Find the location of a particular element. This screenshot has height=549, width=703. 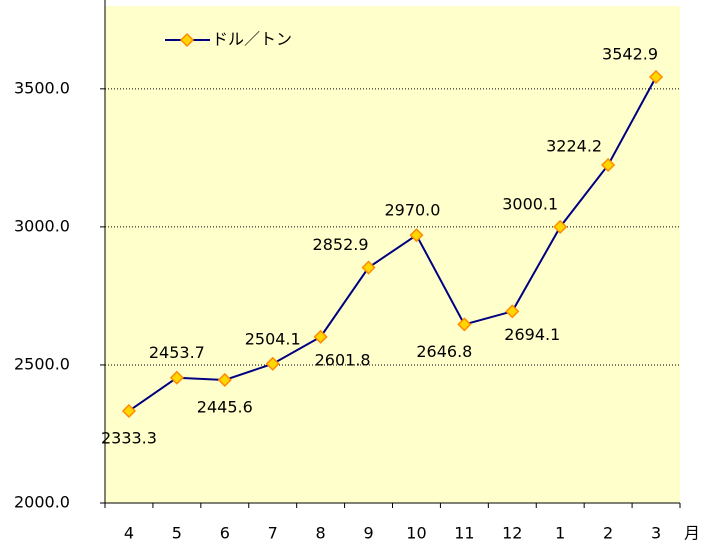

x-tick-label: 11 is located at coordinates (464, 533).